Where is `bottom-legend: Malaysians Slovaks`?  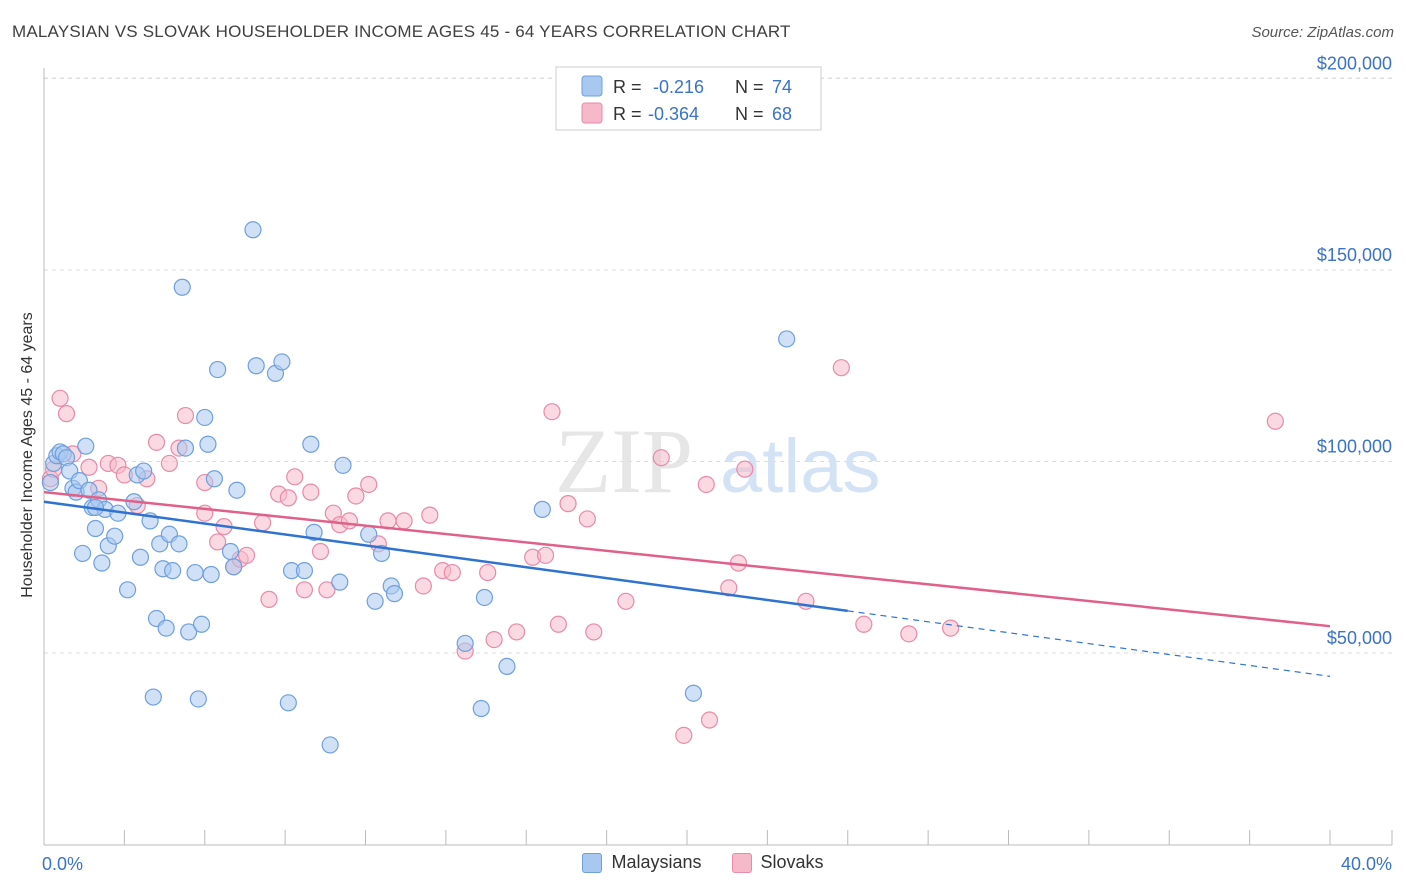
bottom-legend: Malaysians Slovaks is located at coordinates (703, 862).